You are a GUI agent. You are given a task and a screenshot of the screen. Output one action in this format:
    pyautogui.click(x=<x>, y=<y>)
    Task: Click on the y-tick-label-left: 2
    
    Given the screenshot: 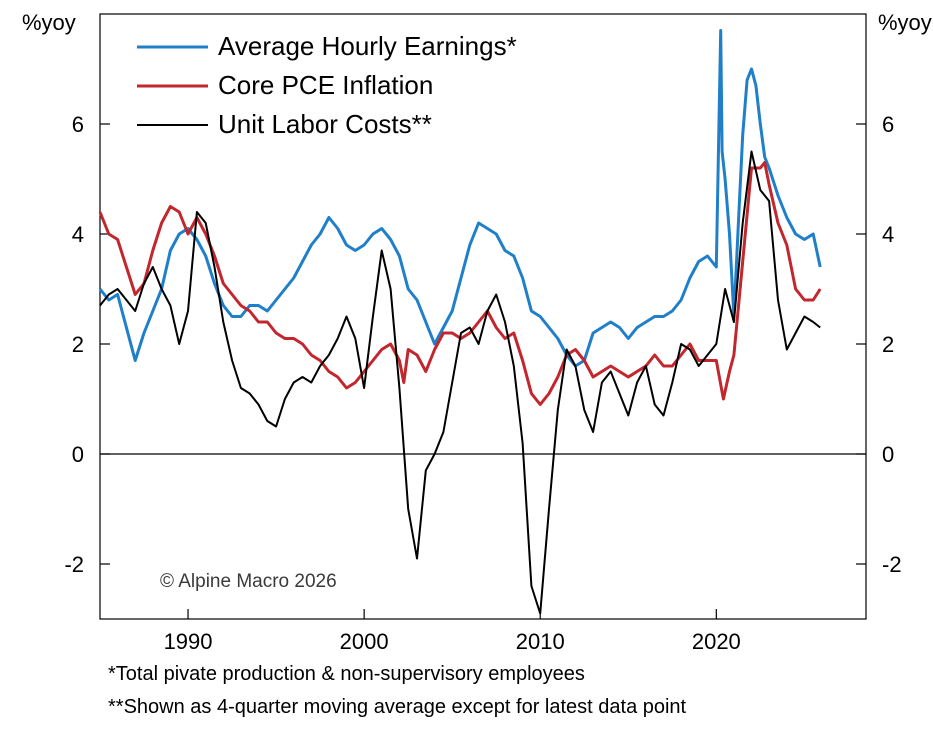 What is the action you would take?
    pyautogui.click(x=78, y=344)
    